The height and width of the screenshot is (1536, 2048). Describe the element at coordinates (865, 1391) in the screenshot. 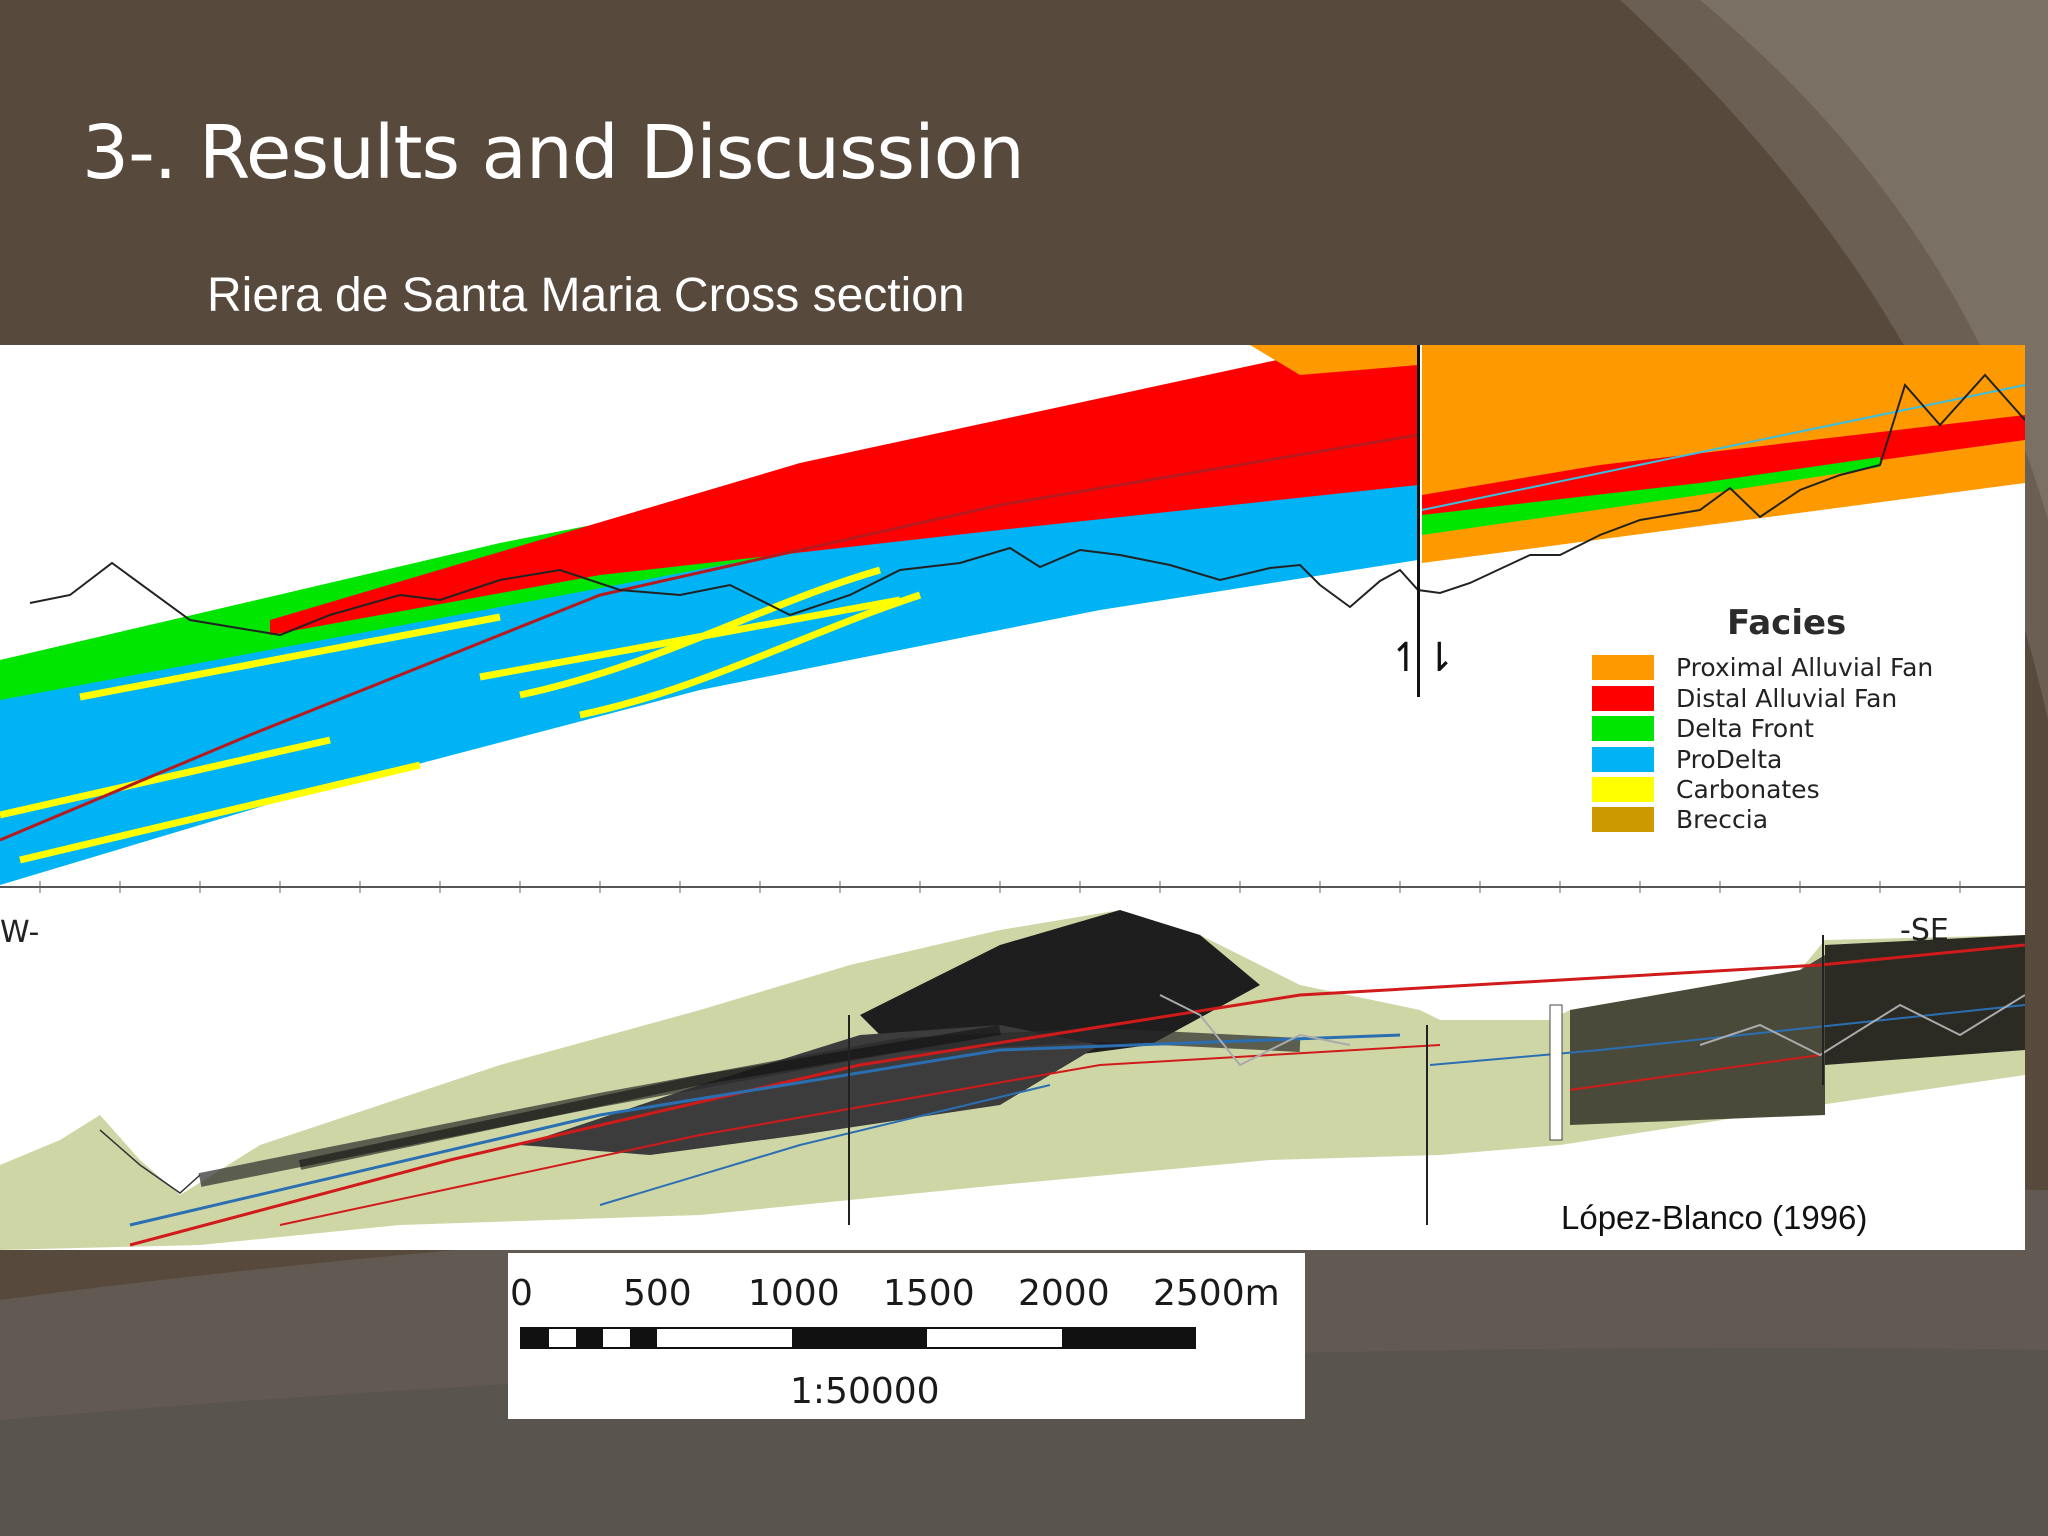

I see `scale-ratio: 1:50000` at that location.